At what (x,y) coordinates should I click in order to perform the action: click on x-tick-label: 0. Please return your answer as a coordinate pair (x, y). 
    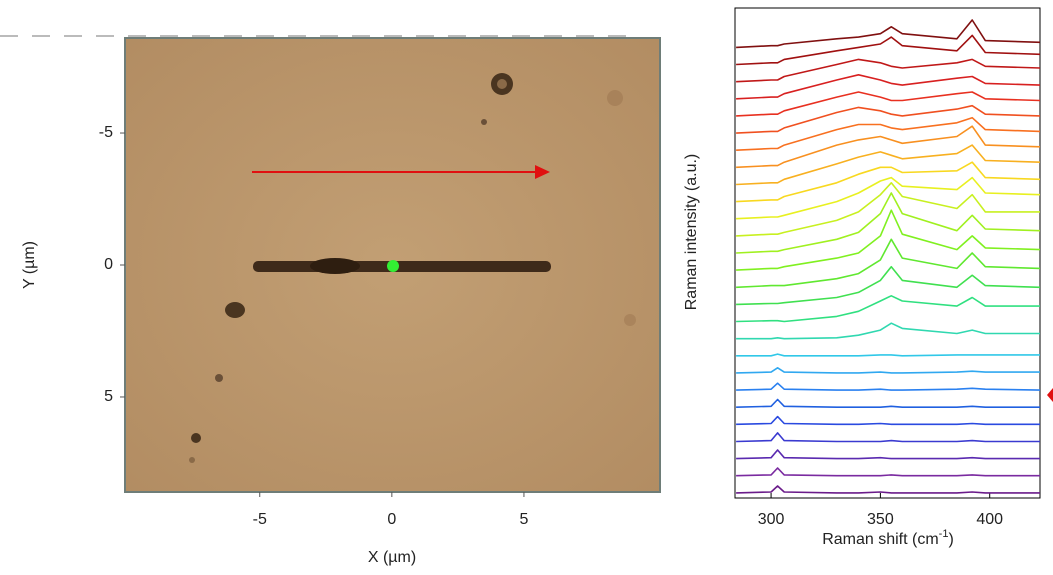
    Looking at the image, I should click on (391, 519).